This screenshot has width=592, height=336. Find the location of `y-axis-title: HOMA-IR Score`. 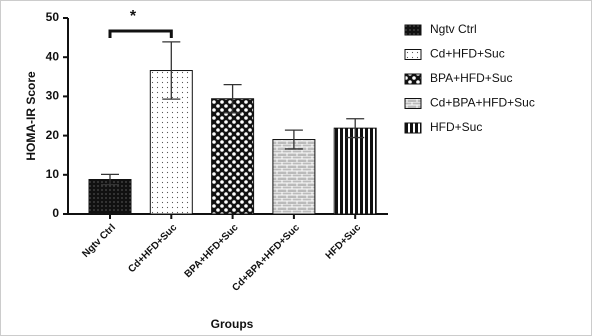

y-axis-title: HOMA-IR Score is located at coordinates (31, 116).